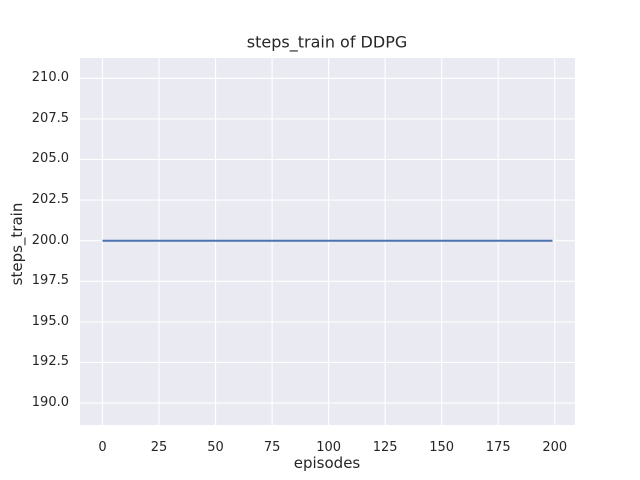  Describe the element at coordinates (555, 447) in the screenshot. I see `x-tick-label: 200` at that location.